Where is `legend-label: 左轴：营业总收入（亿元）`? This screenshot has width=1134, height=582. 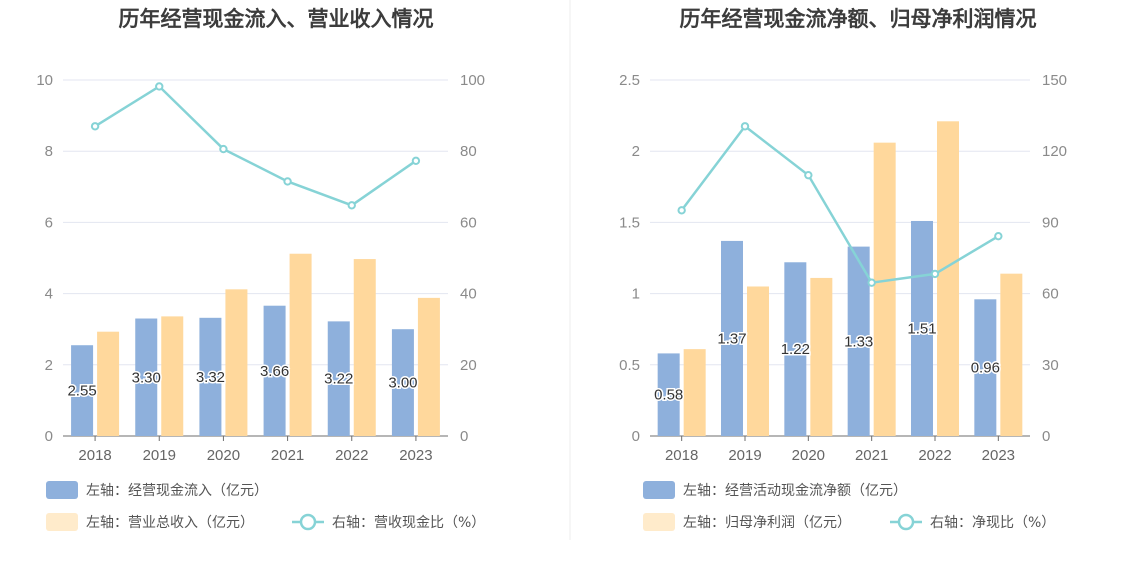
legend-label: 左轴：营业总收入（亿元） is located at coordinates (170, 523).